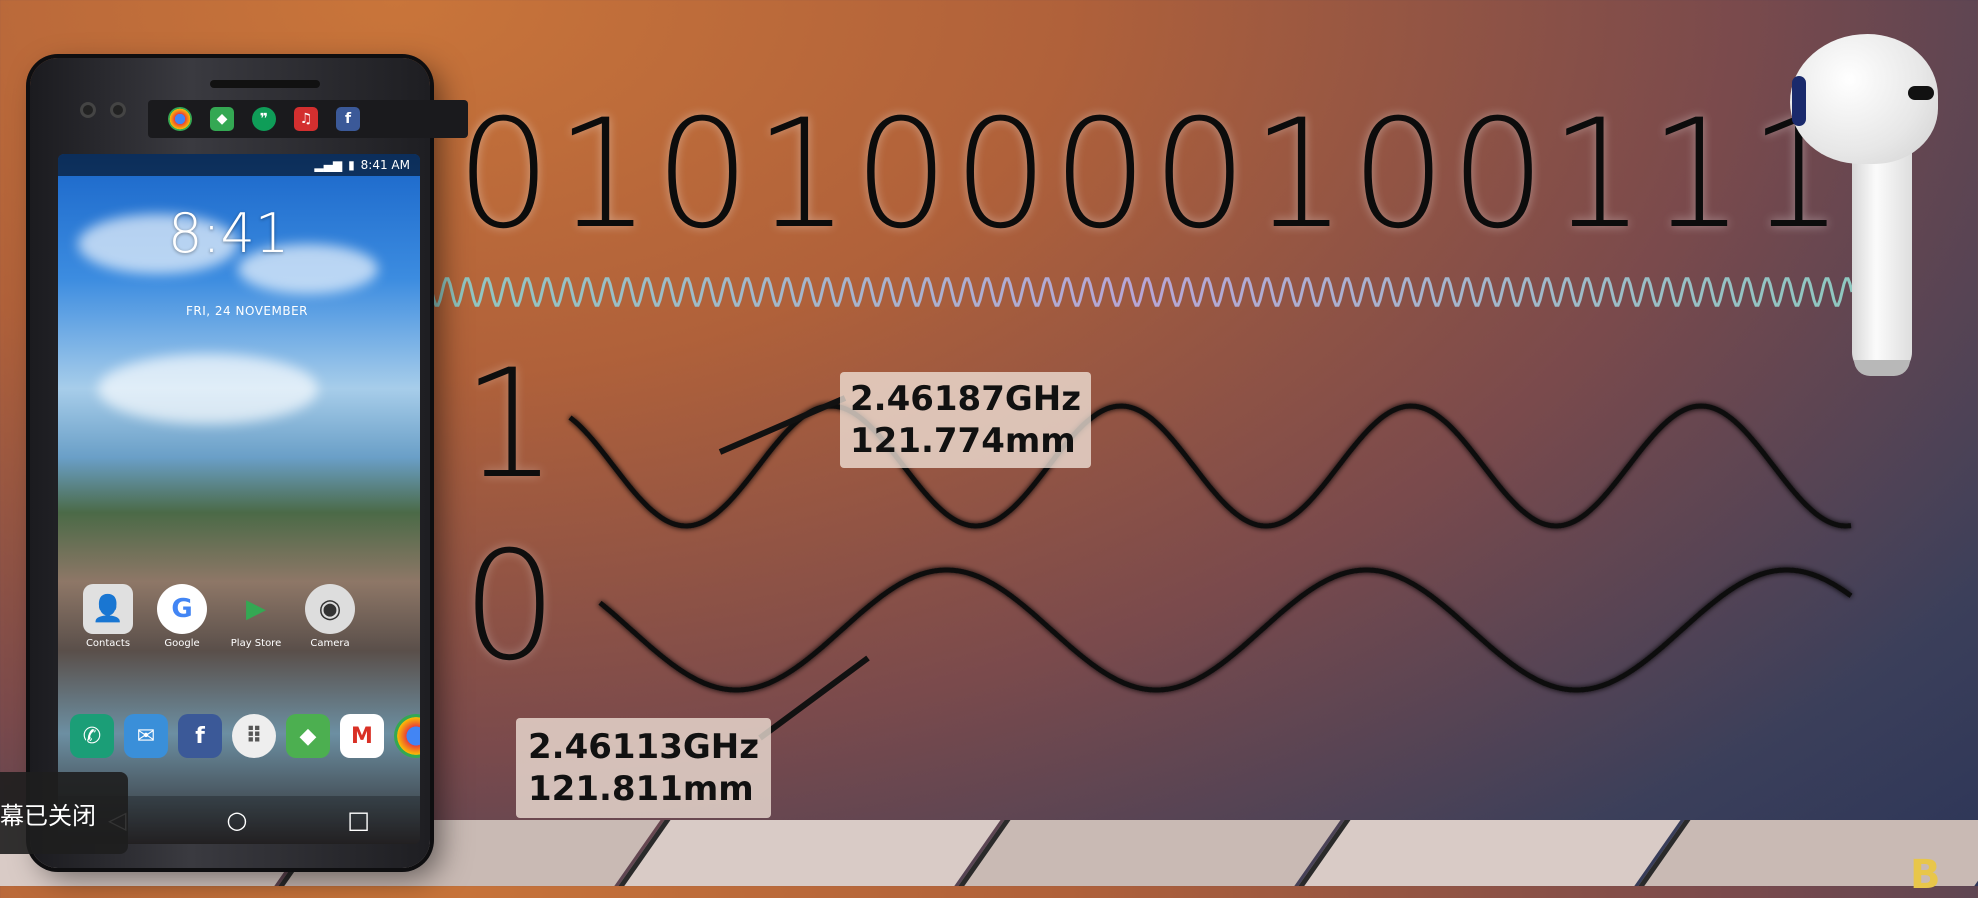  I want to click on pointer-line-zero, so click(814, 698).